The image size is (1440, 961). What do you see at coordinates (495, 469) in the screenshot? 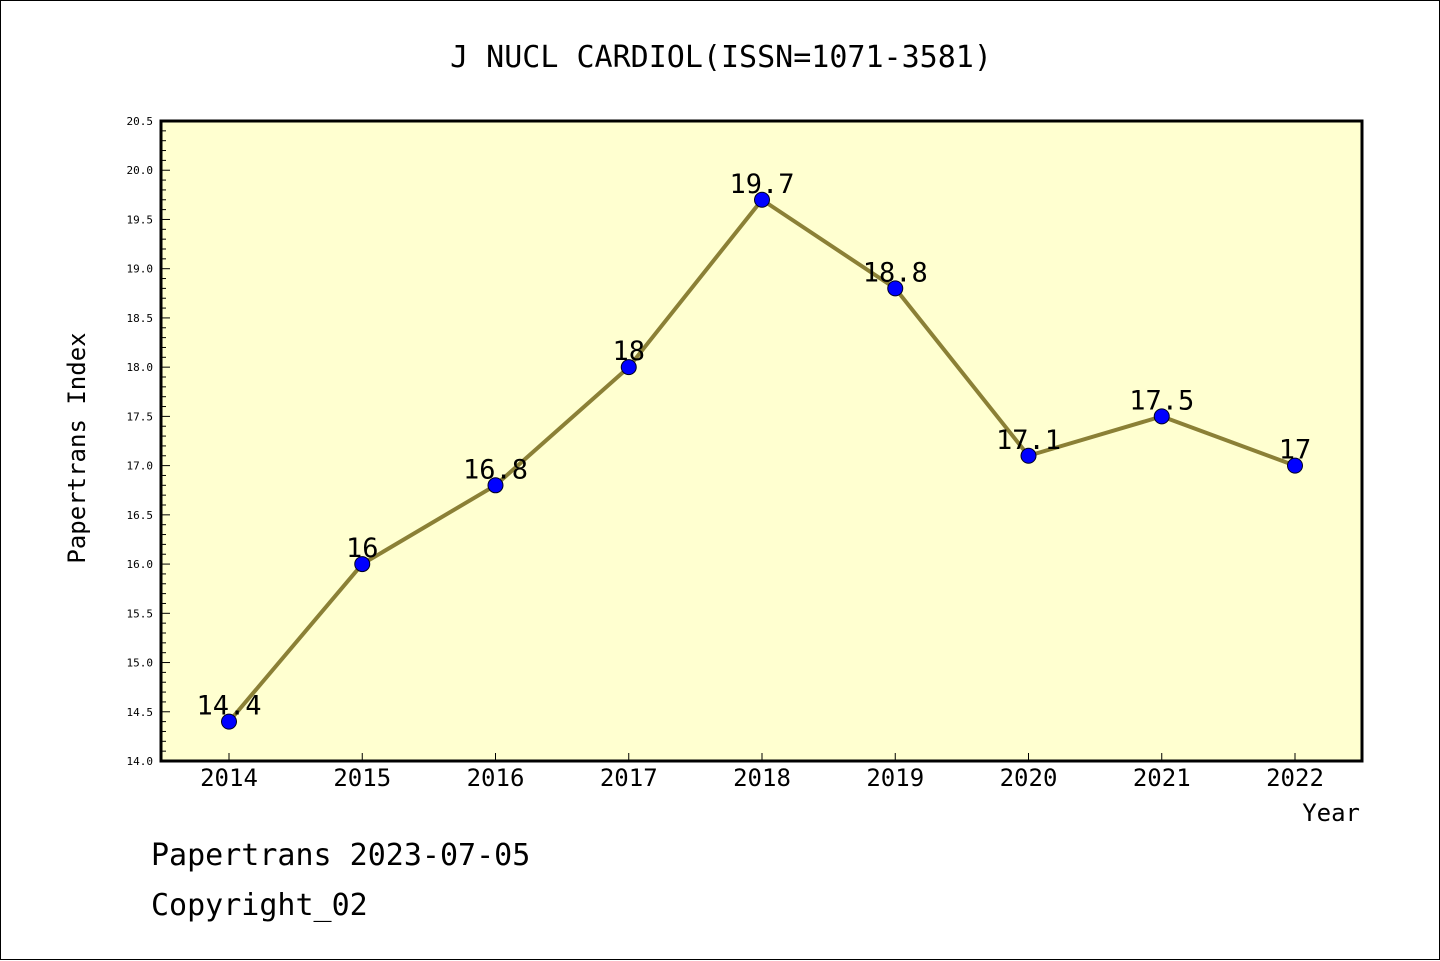
I see `data-label: 16.8` at bounding box center [495, 469].